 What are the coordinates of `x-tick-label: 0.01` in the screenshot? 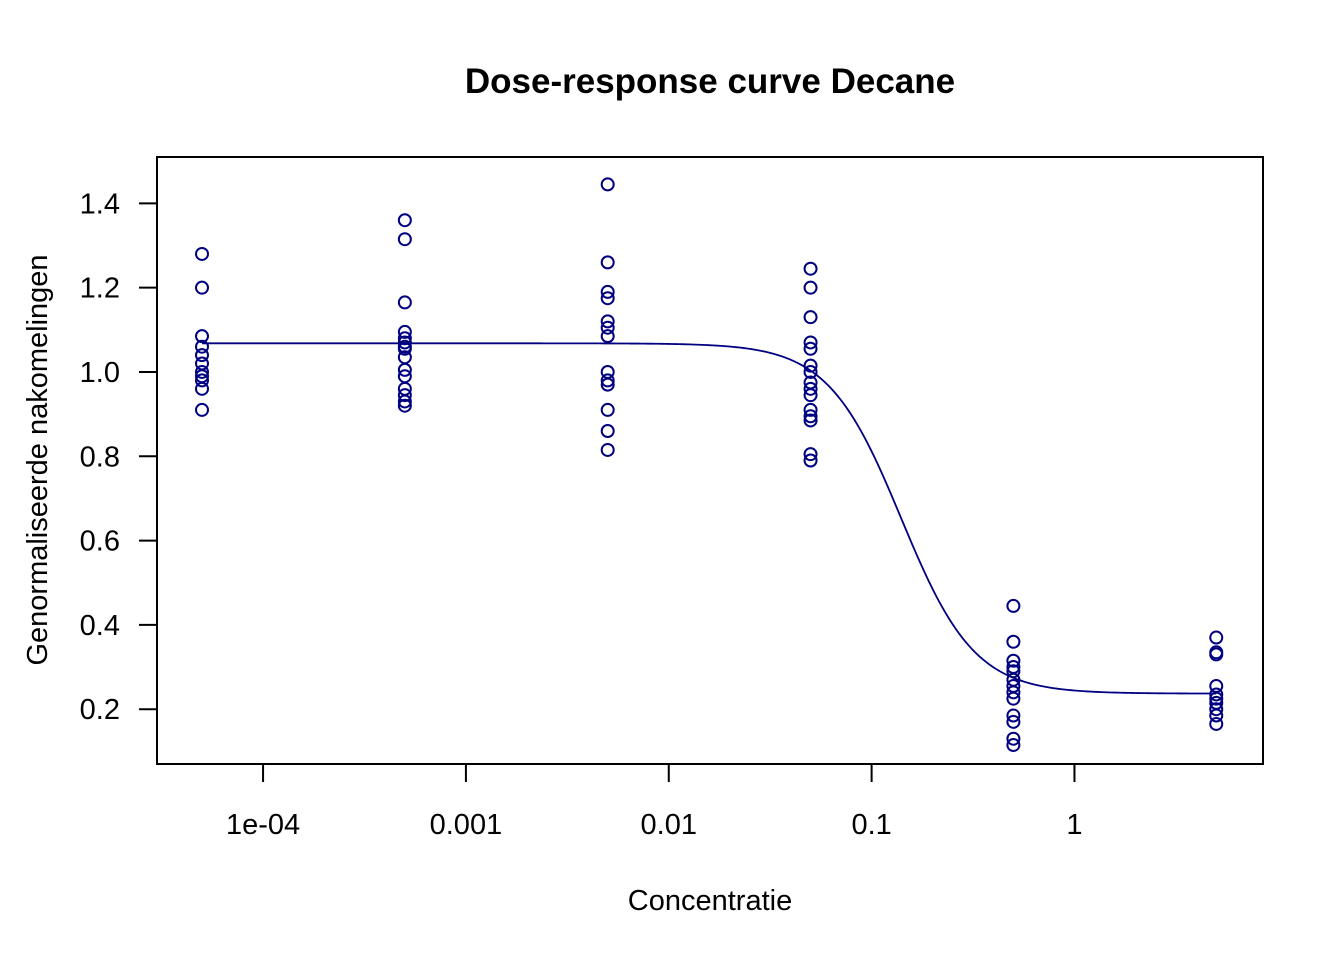 It's located at (669, 825).